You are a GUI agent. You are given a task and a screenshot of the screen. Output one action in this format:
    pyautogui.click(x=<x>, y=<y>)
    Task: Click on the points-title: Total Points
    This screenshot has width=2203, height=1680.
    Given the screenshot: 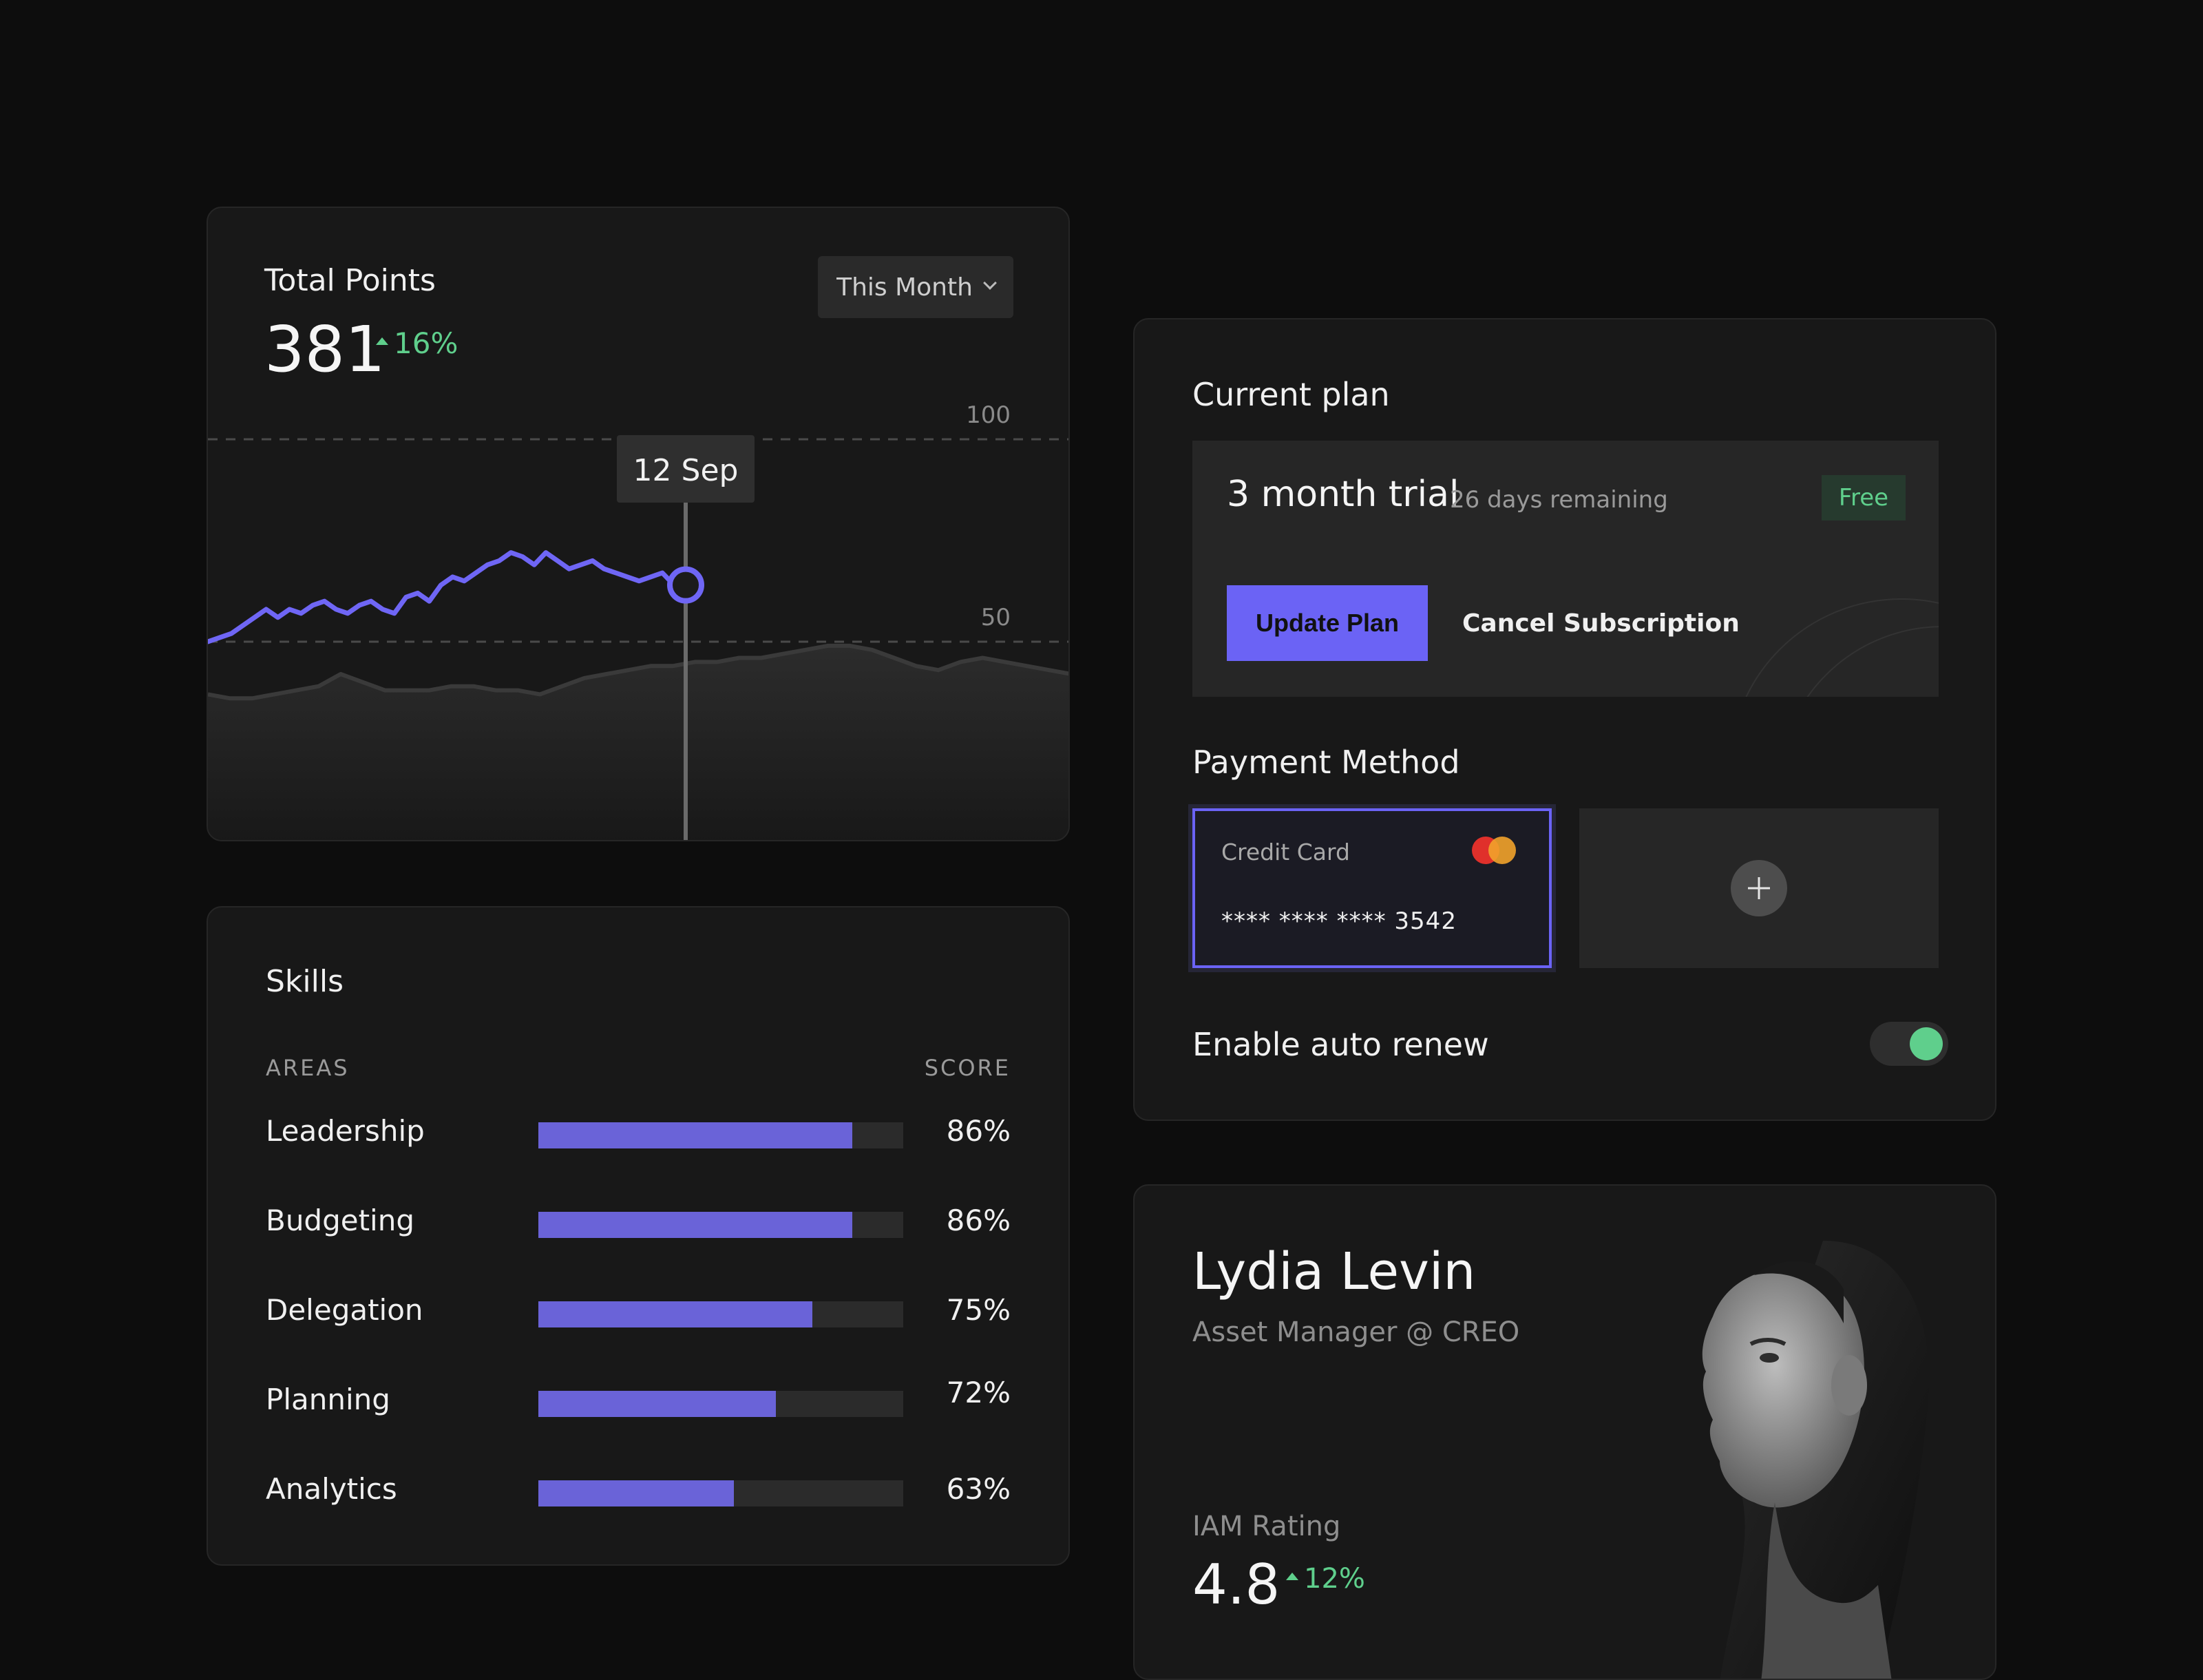 What is the action you would take?
    pyautogui.click(x=350, y=280)
    